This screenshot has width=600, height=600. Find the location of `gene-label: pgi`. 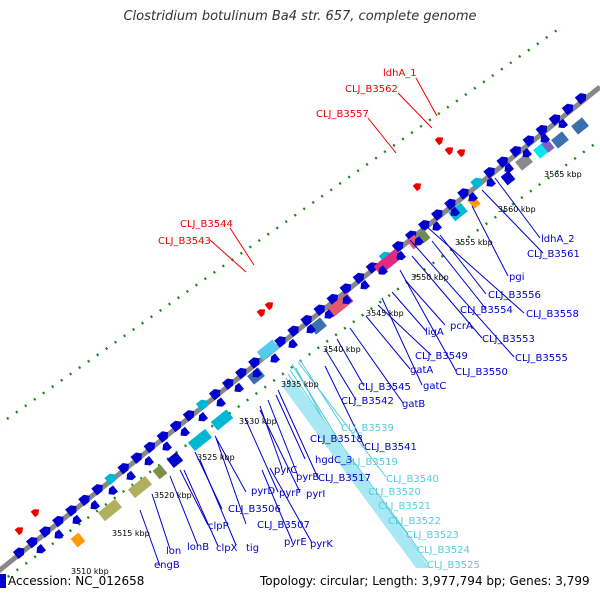

gene-label: pgi is located at coordinates (516, 277).